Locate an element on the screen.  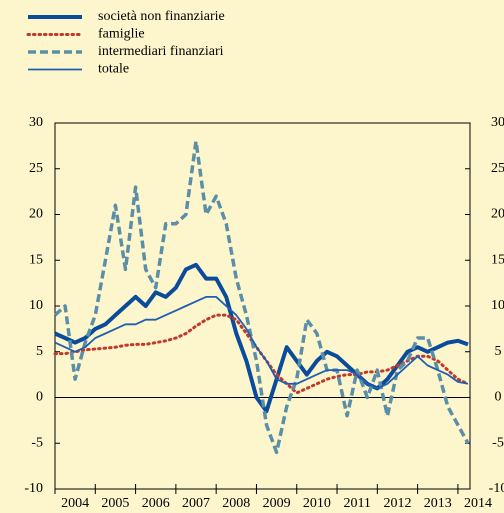
y-tick-label: 0 is located at coordinates (39, 397).